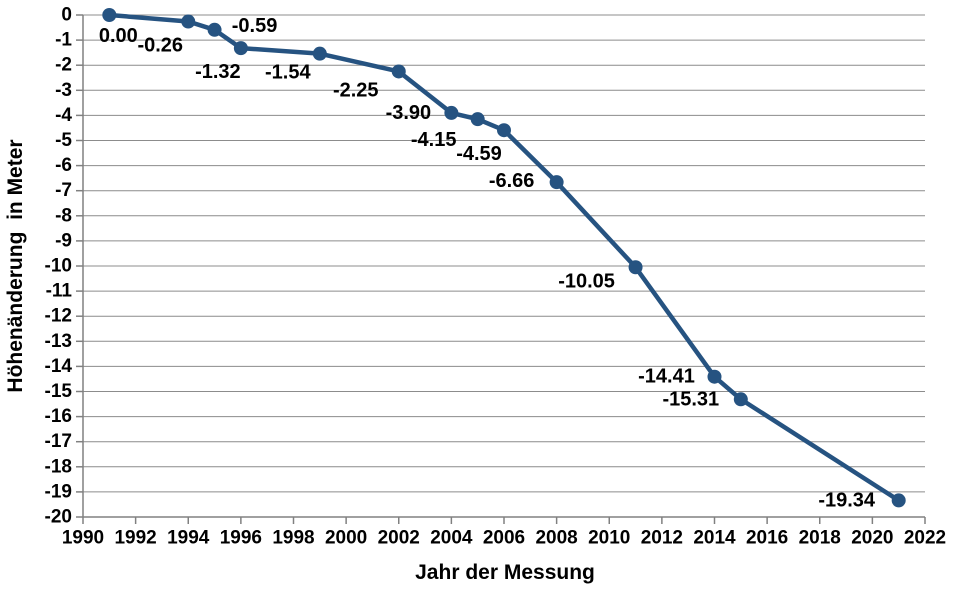 The image size is (958, 595). I want to click on y-tick-label: -18, so click(58, 466).